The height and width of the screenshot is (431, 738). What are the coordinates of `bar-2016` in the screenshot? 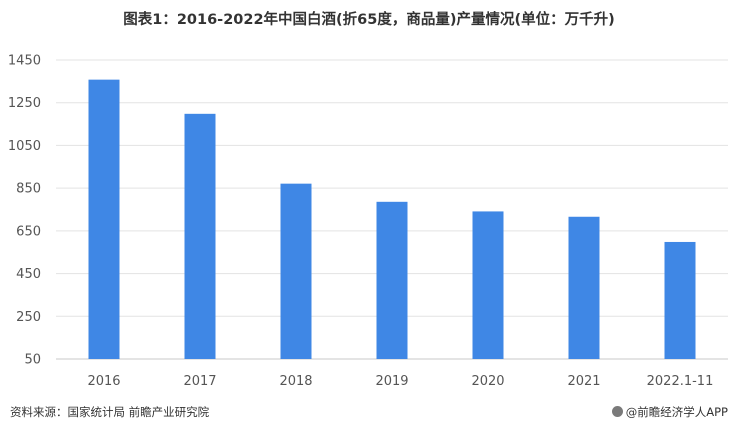 It's located at (104, 219).